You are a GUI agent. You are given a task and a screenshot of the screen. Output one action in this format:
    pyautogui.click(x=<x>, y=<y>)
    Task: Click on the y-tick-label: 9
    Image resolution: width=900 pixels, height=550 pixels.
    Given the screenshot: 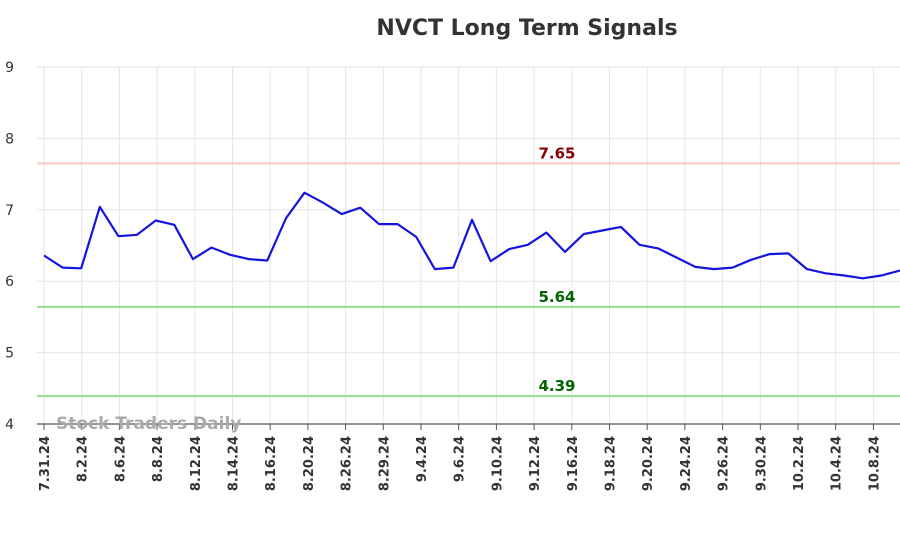 What is the action you would take?
    pyautogui.click(x=9, y=68)
    